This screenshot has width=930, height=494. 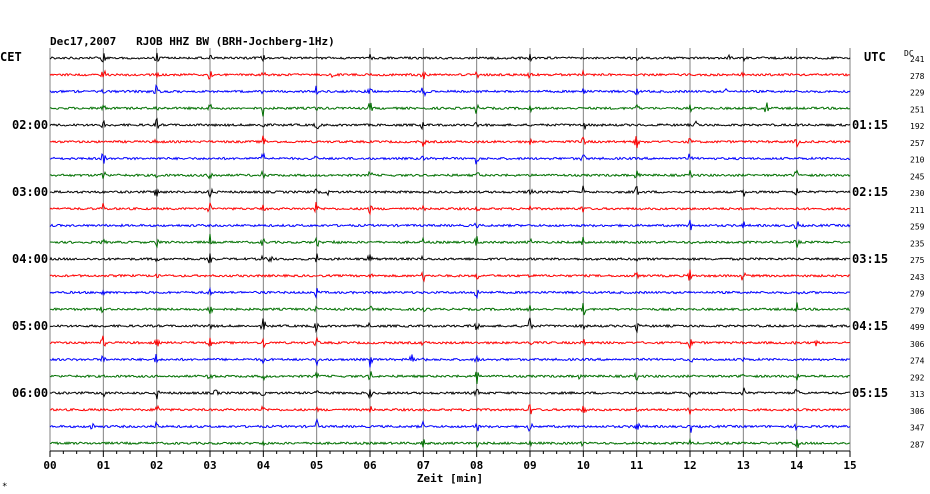 I want to click on dc-value-row-18: 306, so click(x=917, y=344).